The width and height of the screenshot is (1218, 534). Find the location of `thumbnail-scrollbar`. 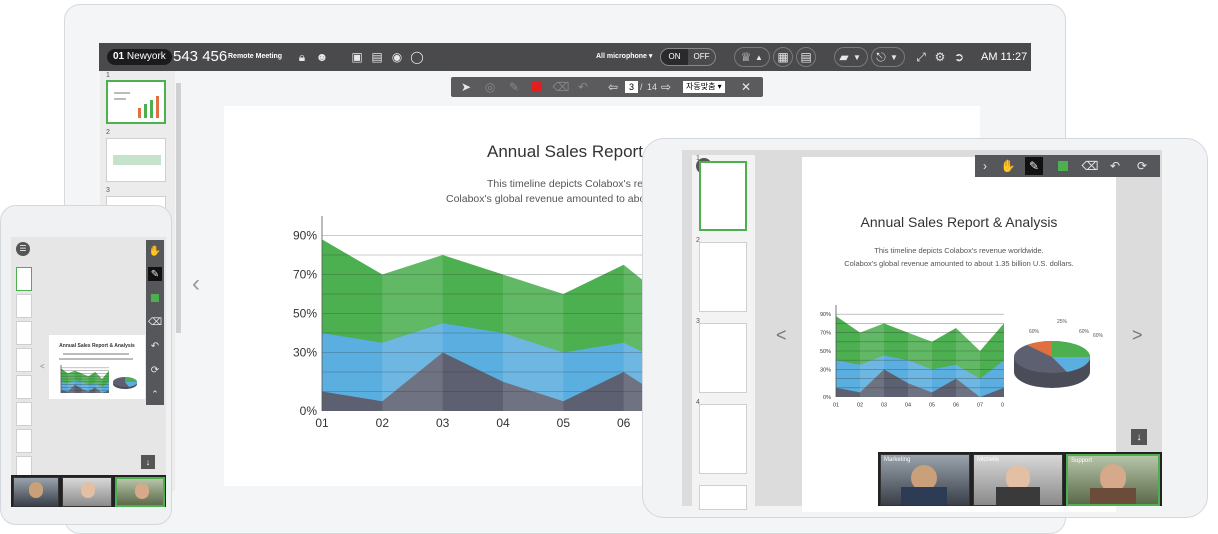

thumbnail-scrollbar is located at coordinates (178, 208).